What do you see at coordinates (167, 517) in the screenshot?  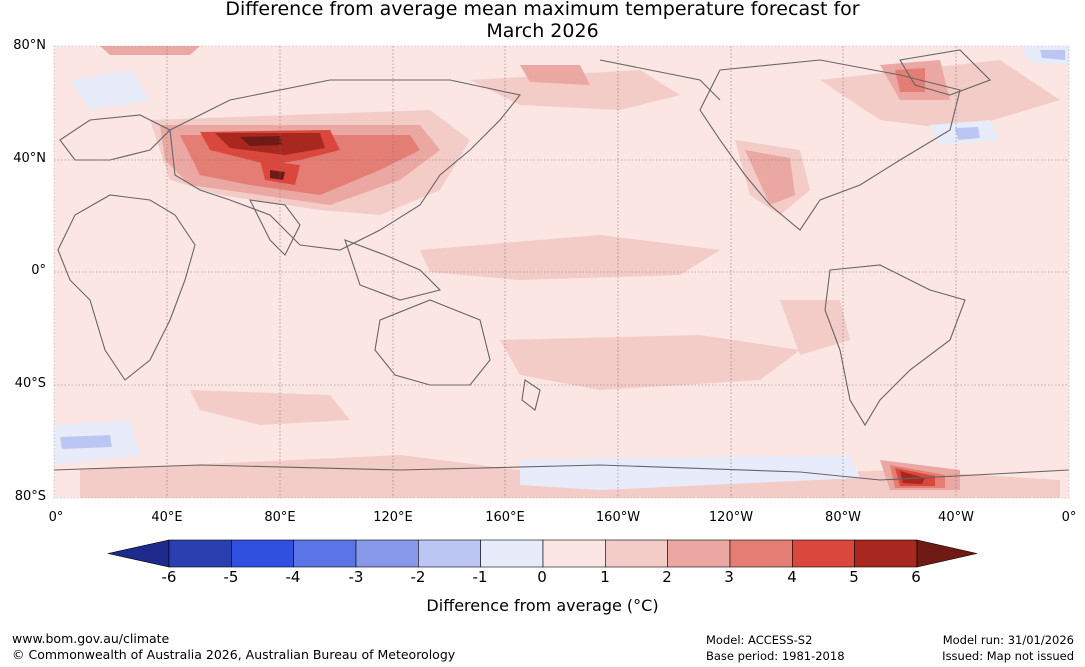 I see `lon-label-40e: 40°E` at bounding box center [167, 517].